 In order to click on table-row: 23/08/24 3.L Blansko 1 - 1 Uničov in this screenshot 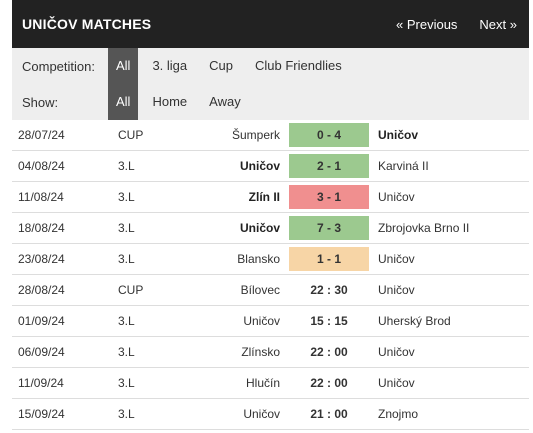, I will do `click(270, 259)`.